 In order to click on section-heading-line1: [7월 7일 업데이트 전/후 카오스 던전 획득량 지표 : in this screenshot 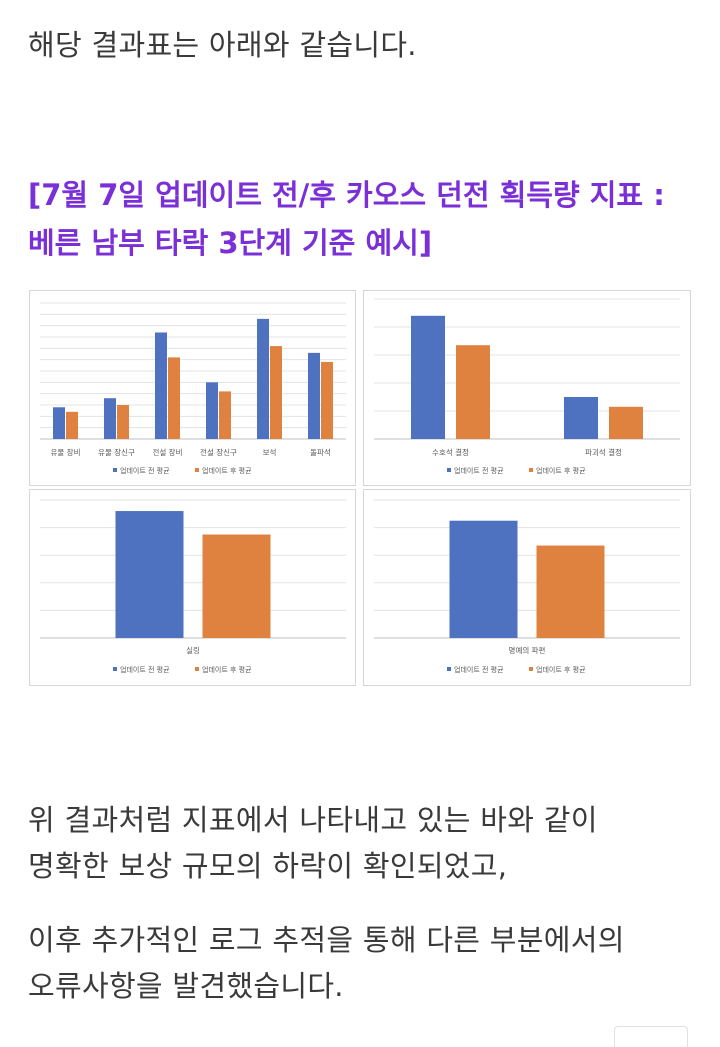, I will do `click(346, 195)`.